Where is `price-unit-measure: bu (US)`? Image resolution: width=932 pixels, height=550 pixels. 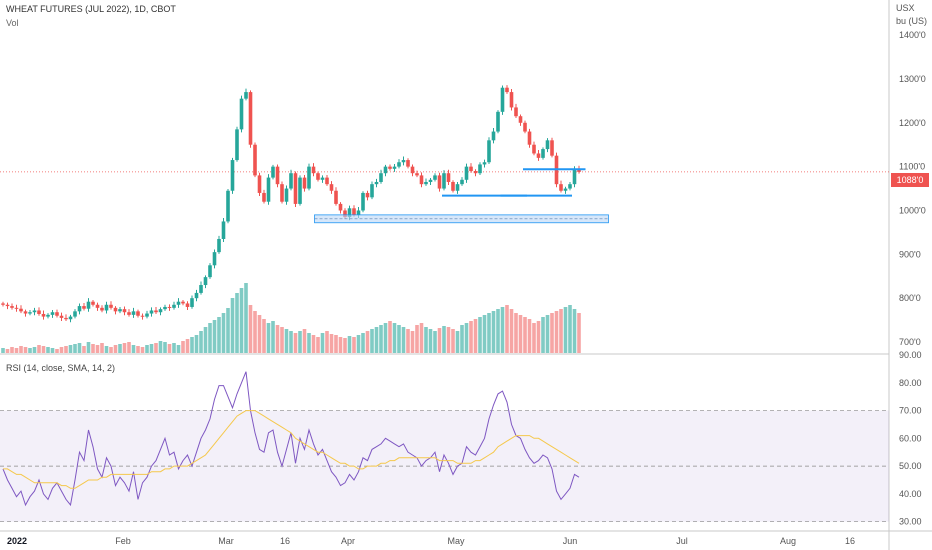 price-unit-measure: bu (US) is located at coordinates (912, 21).